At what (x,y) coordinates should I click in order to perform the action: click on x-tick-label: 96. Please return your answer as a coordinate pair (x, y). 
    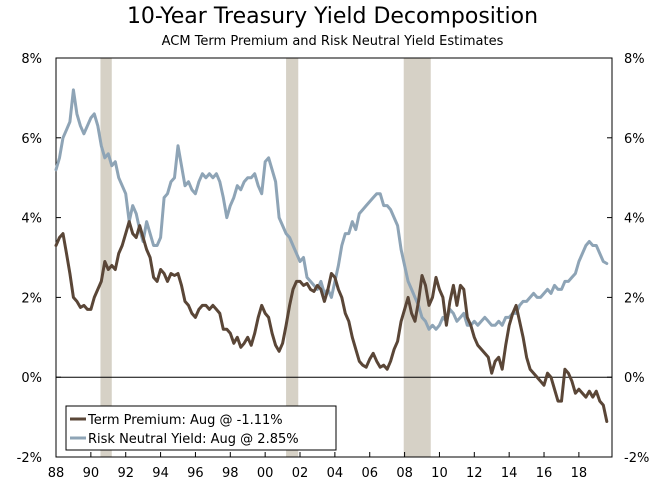
    Looking at the image, I should click on (195, 473).